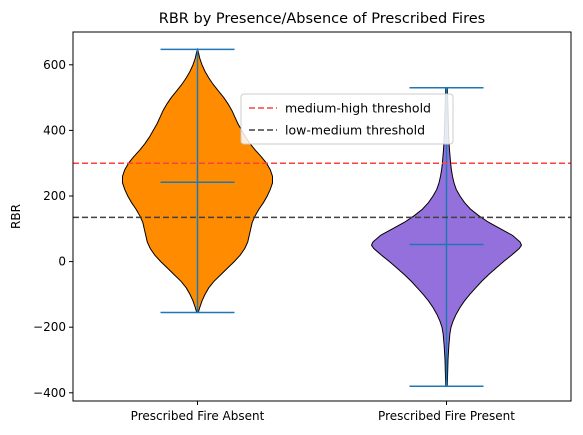  What do you see at coordinates (49, 393) in the screenshot?
I see `y-tick-label: −400` at bounding box center [49, 393].